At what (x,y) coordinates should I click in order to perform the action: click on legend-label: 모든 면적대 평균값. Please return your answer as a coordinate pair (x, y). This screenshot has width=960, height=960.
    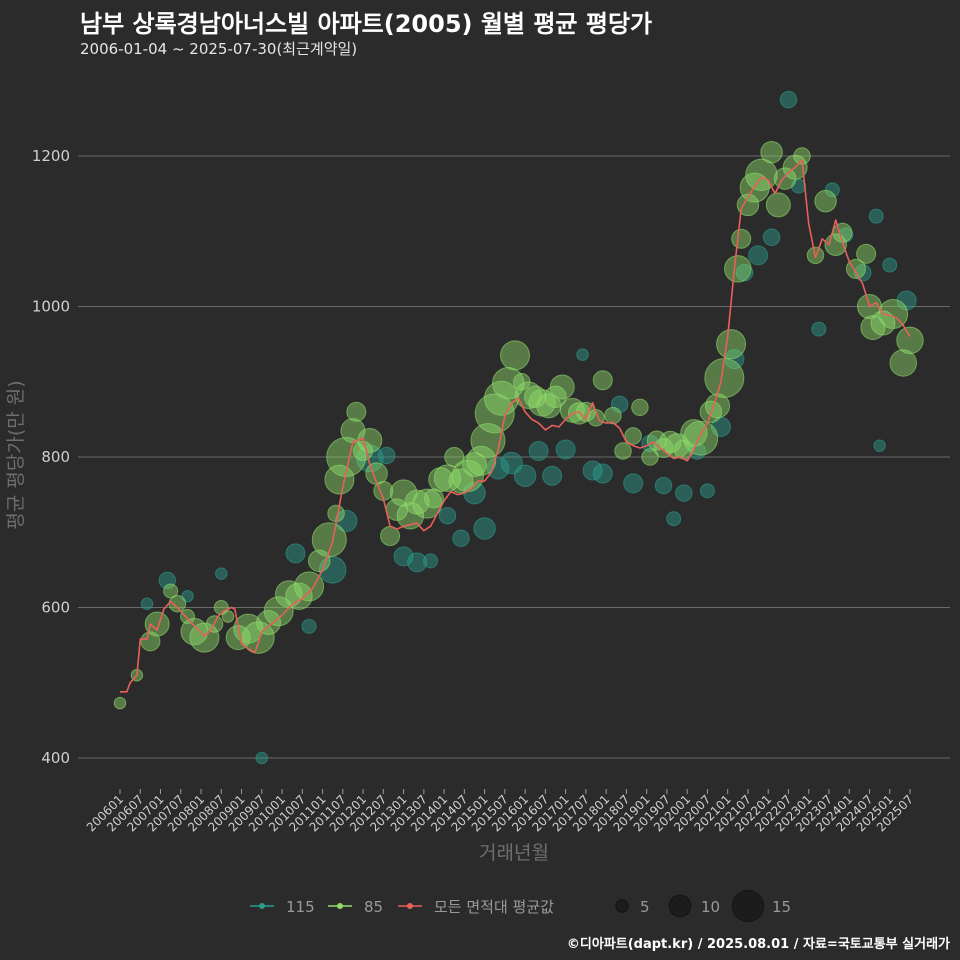
    Looking at the image, I should click on (494, 907).